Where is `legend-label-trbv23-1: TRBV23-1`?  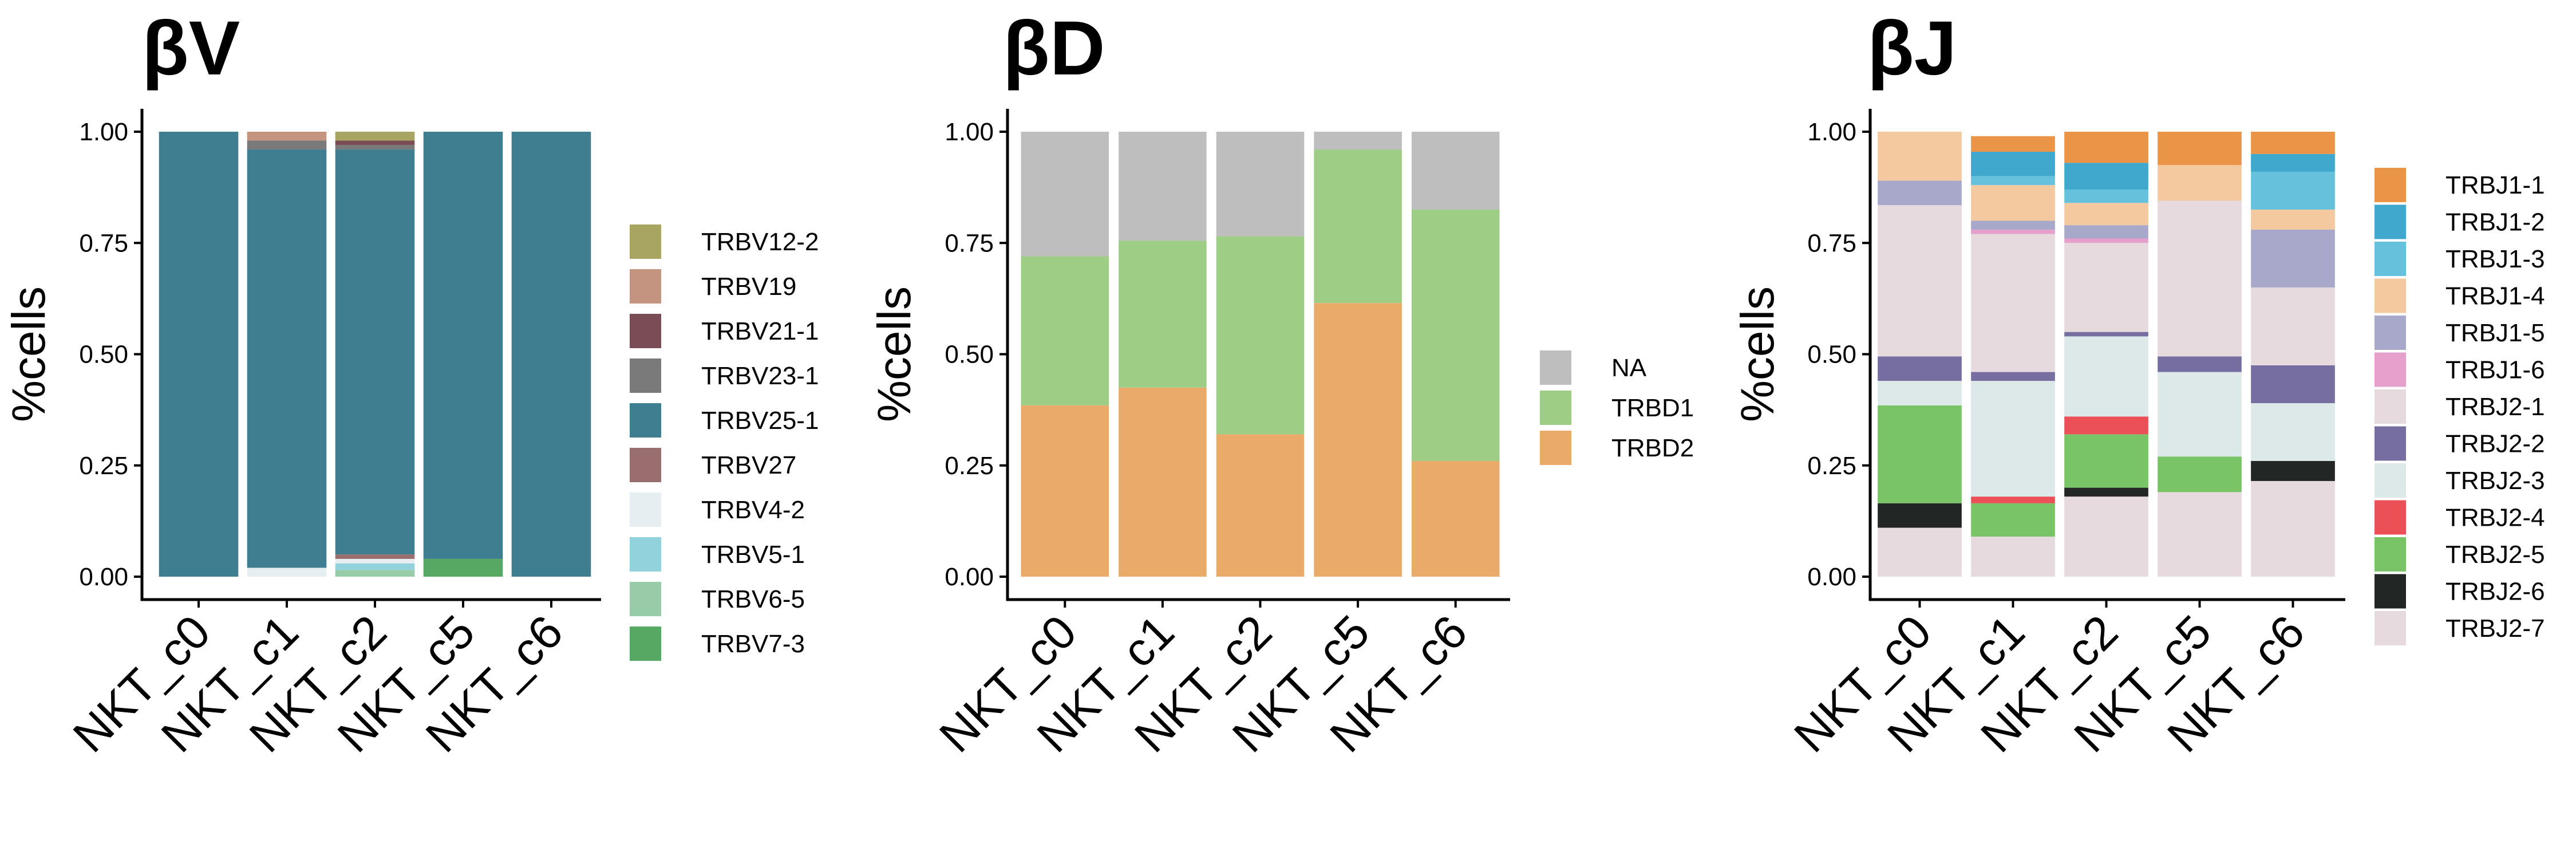 legend-label-trbv23-1: TRBV23-1 is located at coordinates (760, 376).